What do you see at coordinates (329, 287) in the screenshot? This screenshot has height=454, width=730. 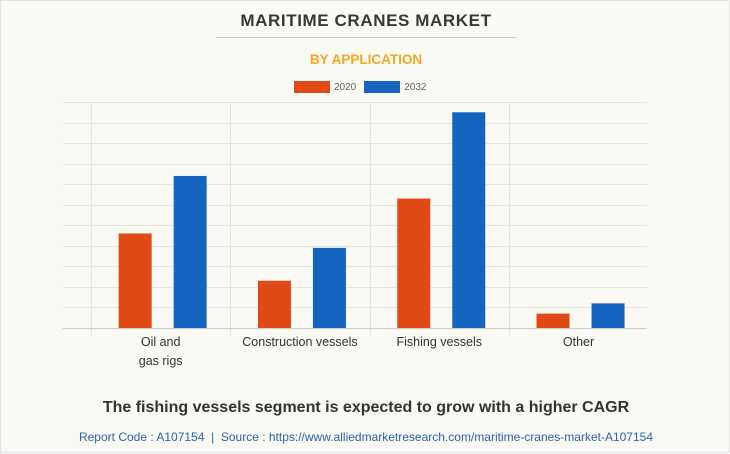 I see `bar-2032-construction-vessels` at bounding box center [329, 287].